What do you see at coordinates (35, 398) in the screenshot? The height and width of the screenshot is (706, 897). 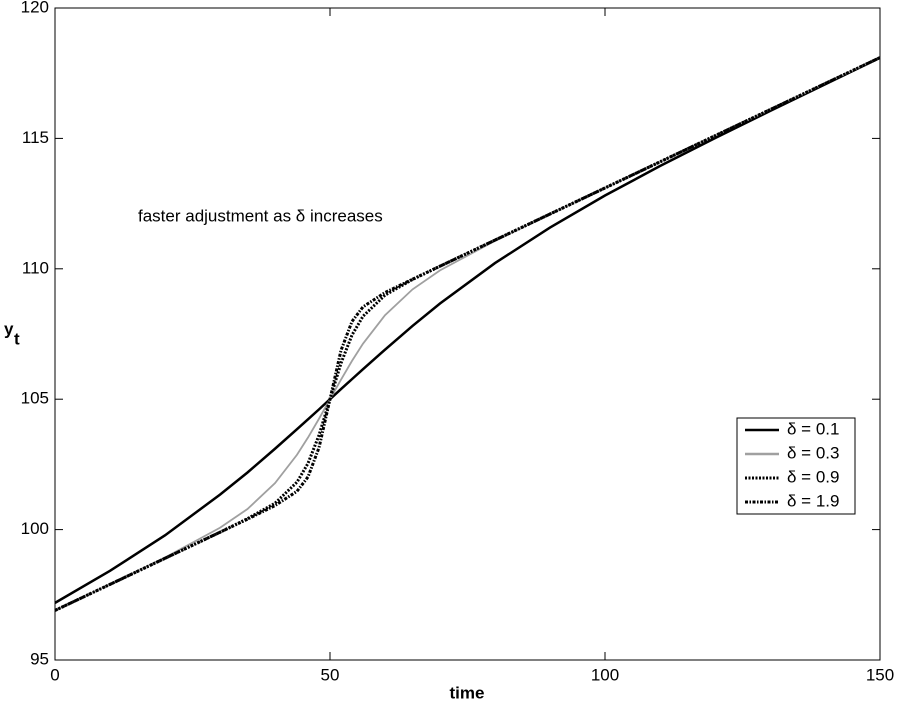 I see `y-tick-label: 105` at bounding box center [35, 398].